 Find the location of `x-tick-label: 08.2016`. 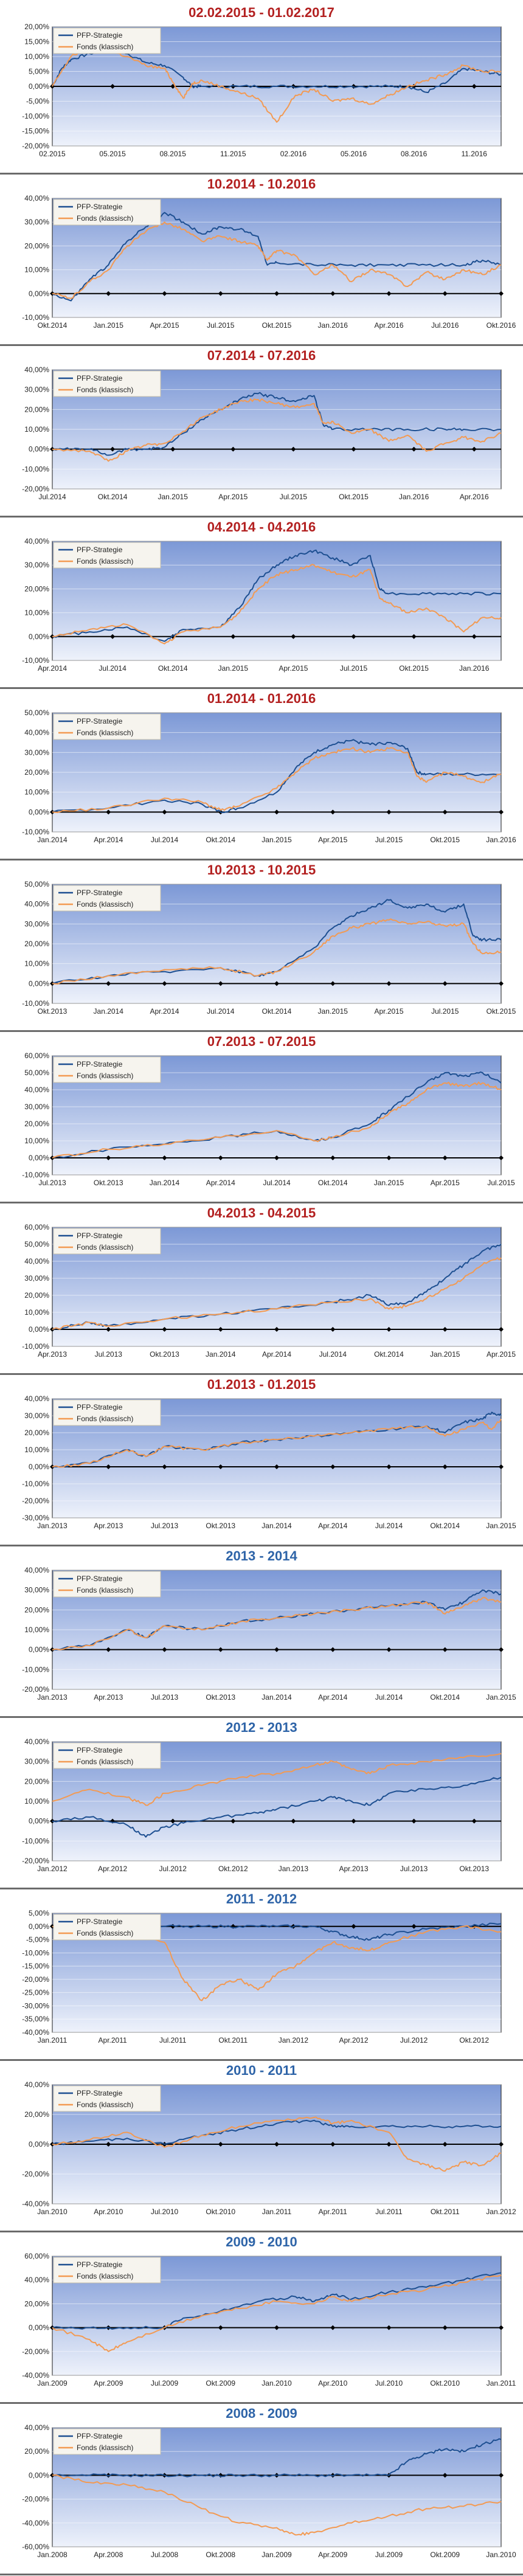

x-tick-label: 08.2016 is located at coordinates (415, 154).